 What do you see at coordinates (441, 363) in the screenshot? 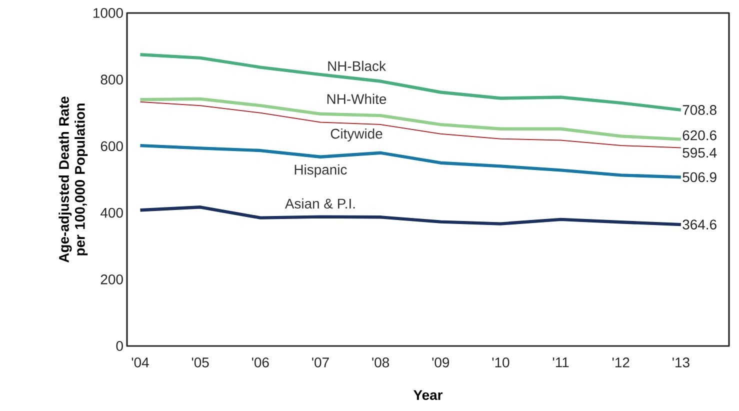
I see `x-tick-label: '09` at bounding box center [441, 363].